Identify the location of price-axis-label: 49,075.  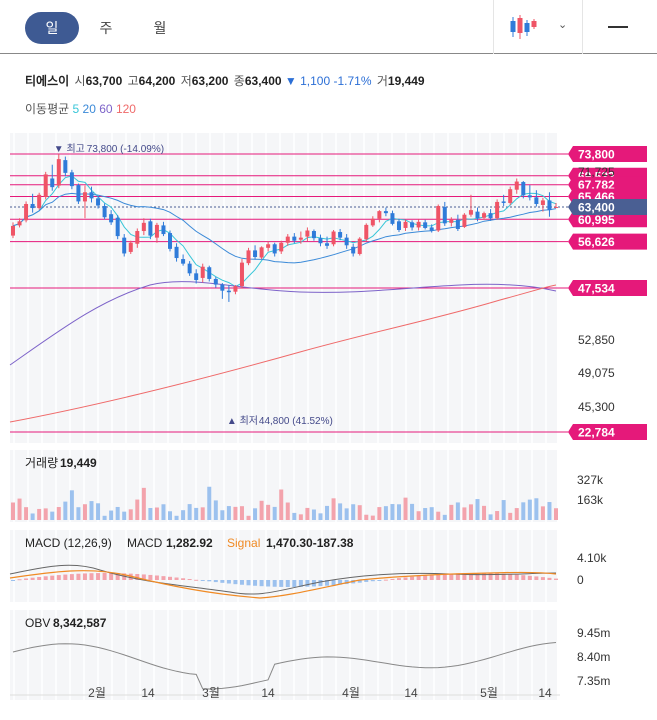
(596, 373).